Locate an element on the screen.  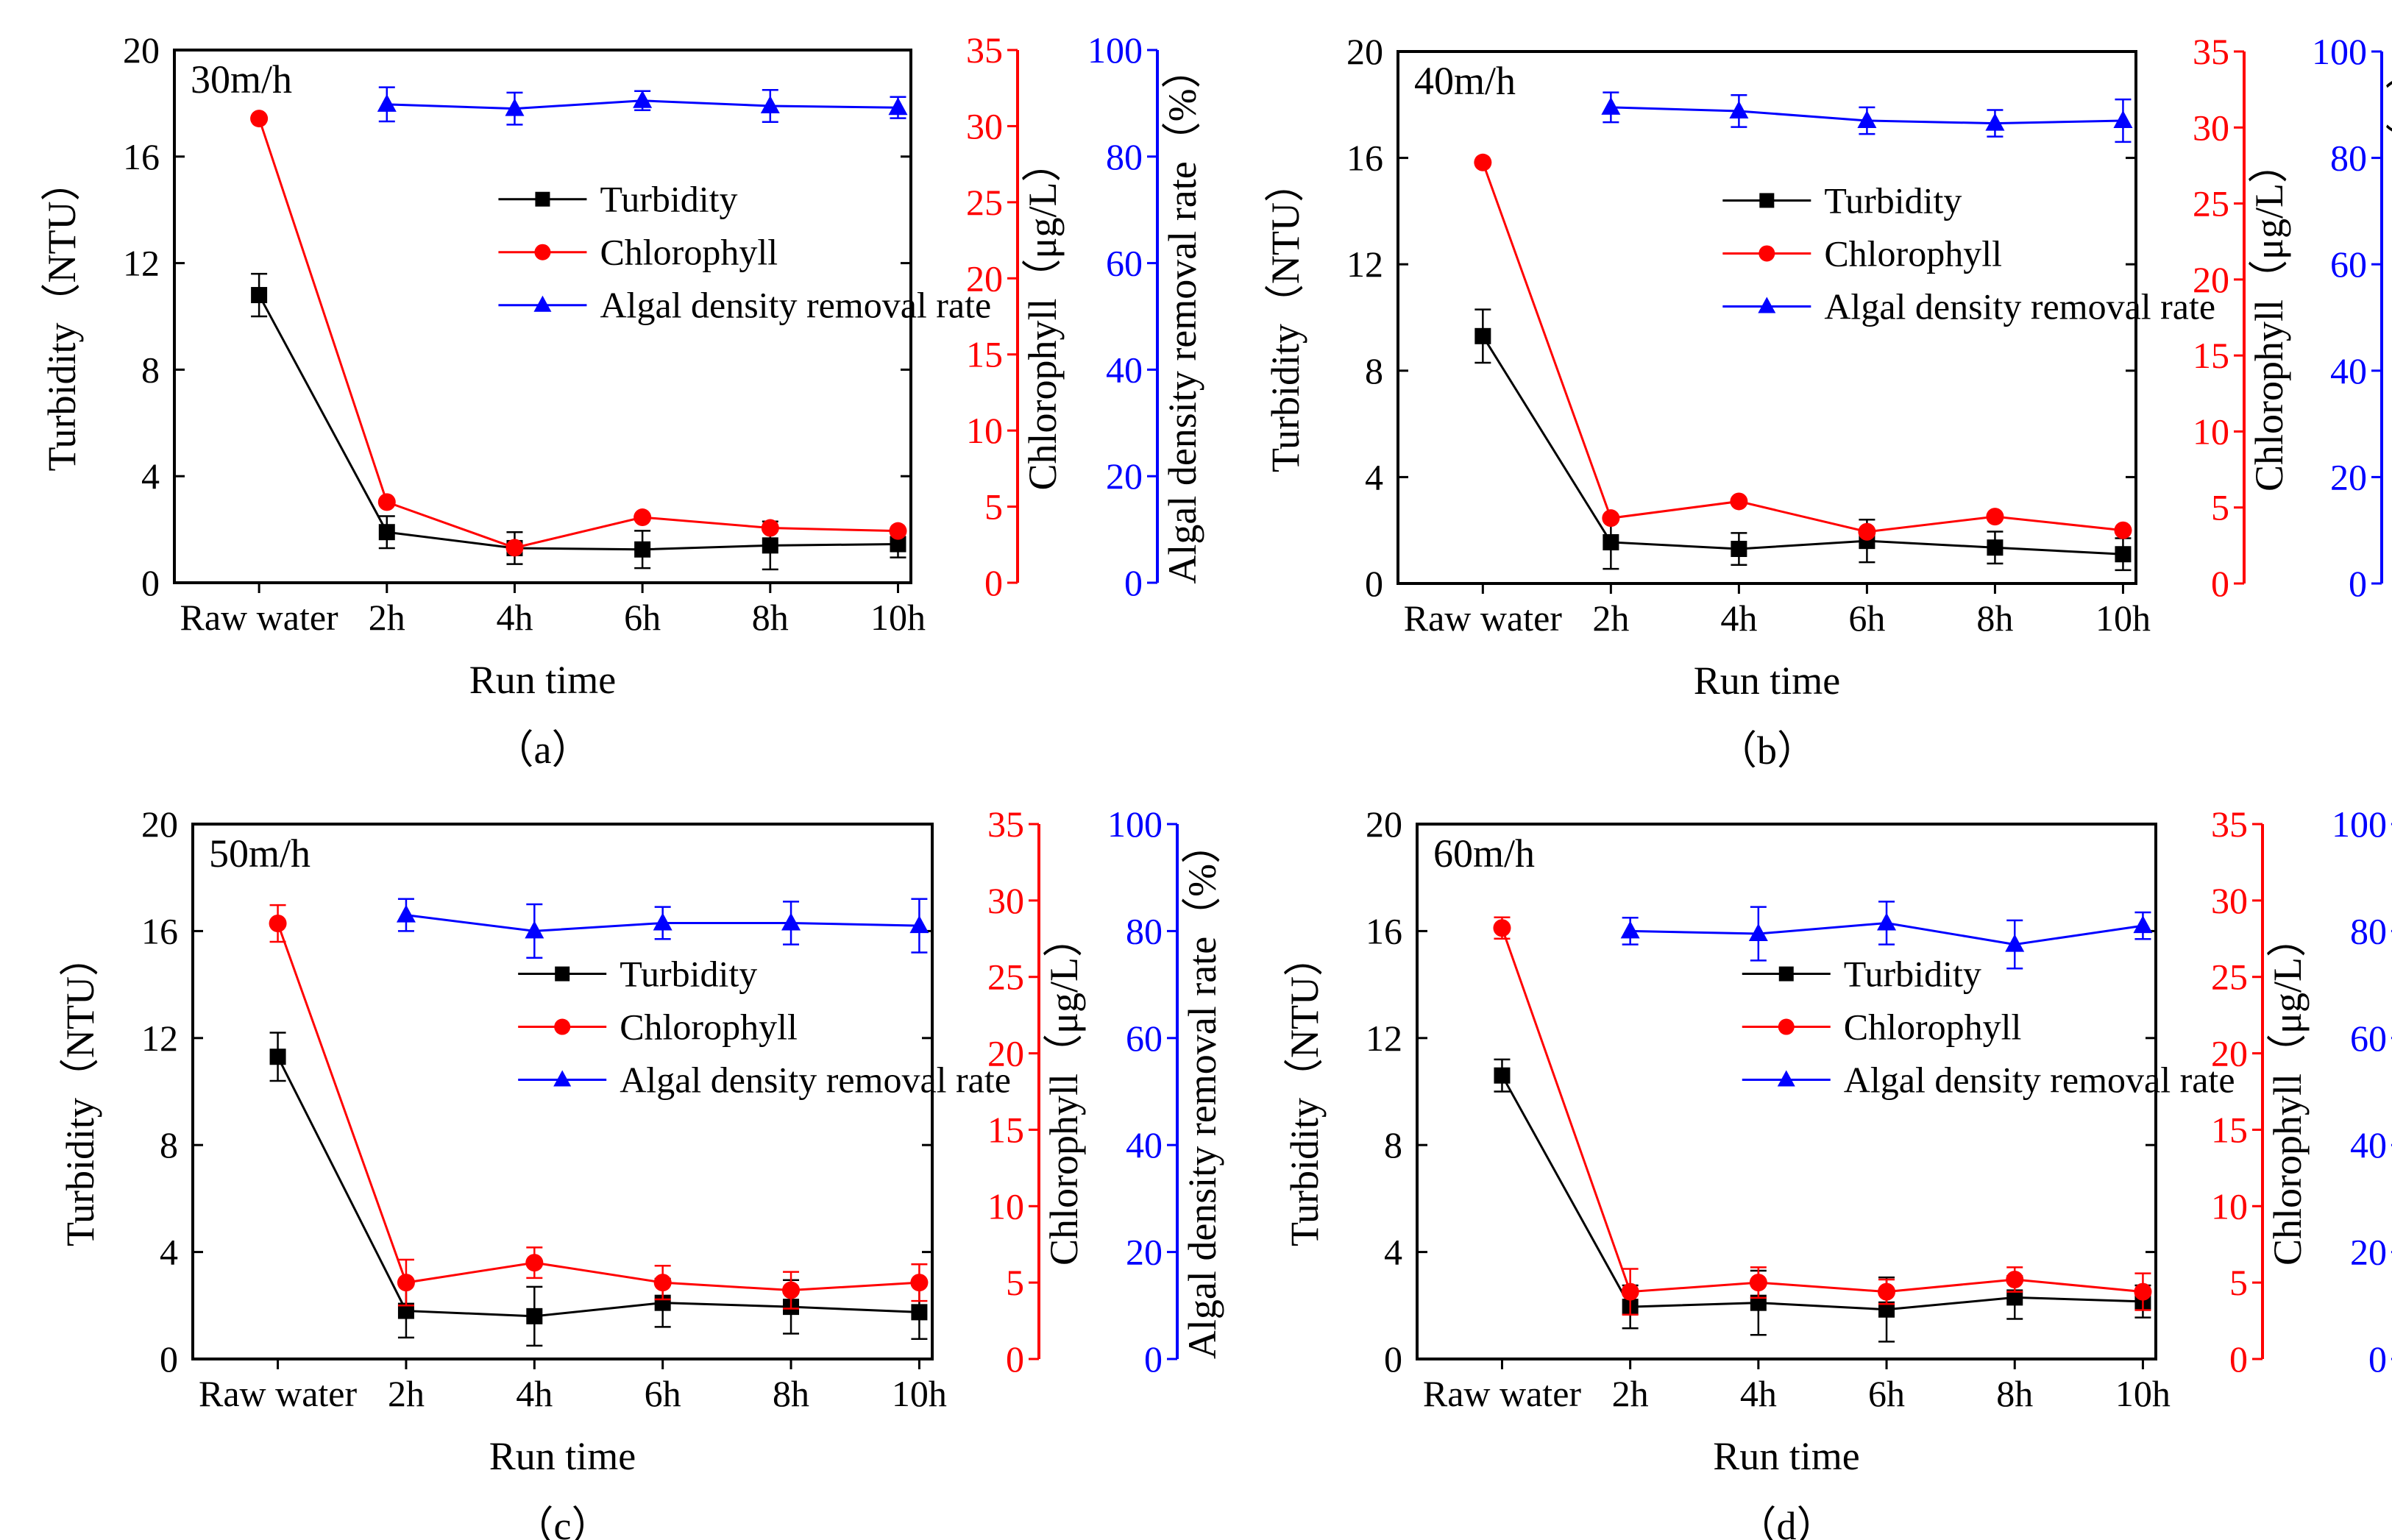
y-tick-label: 8 is located at coordinates (1374, 370).